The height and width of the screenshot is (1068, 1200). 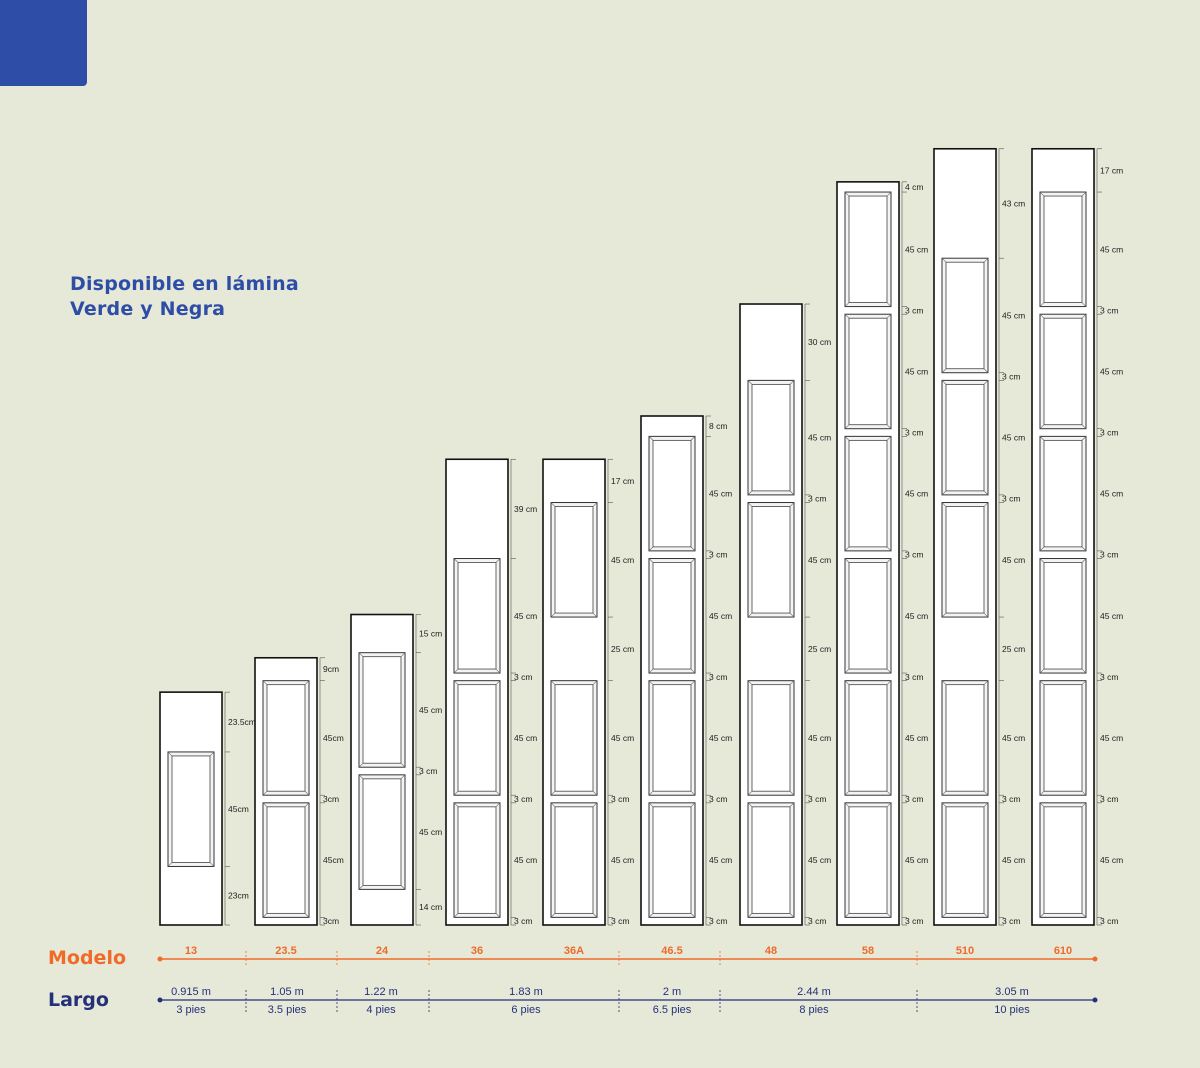 What do you see at coordinates (184, 284) in the screenshot?
I see `availability-line-1: Disponible en lámina` at bounding box center [184, 284].